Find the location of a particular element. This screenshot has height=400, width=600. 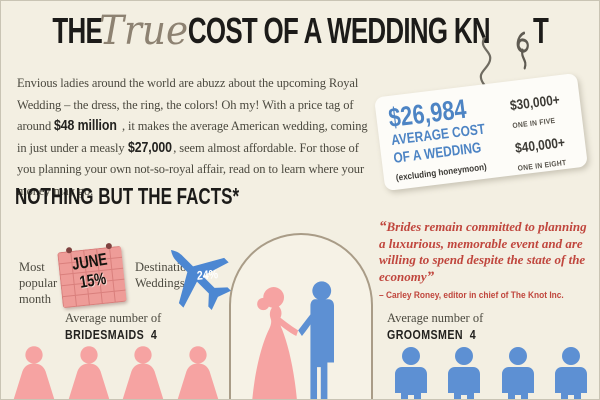

tier-40k: $40,000+ ONE IN EIGHT is located at coordinates (545, 154).